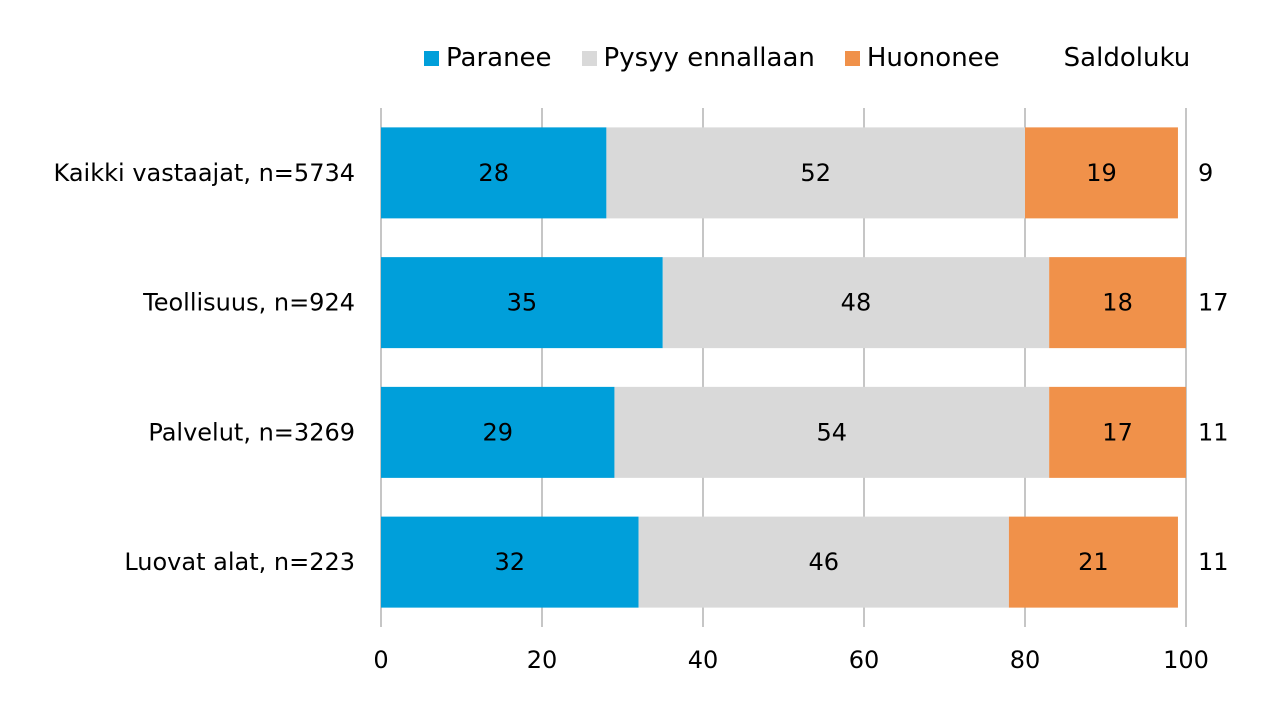  Describe the element at coordinates (703, 660) in the screenshot. I see `x-tick-label: 40` at that location.